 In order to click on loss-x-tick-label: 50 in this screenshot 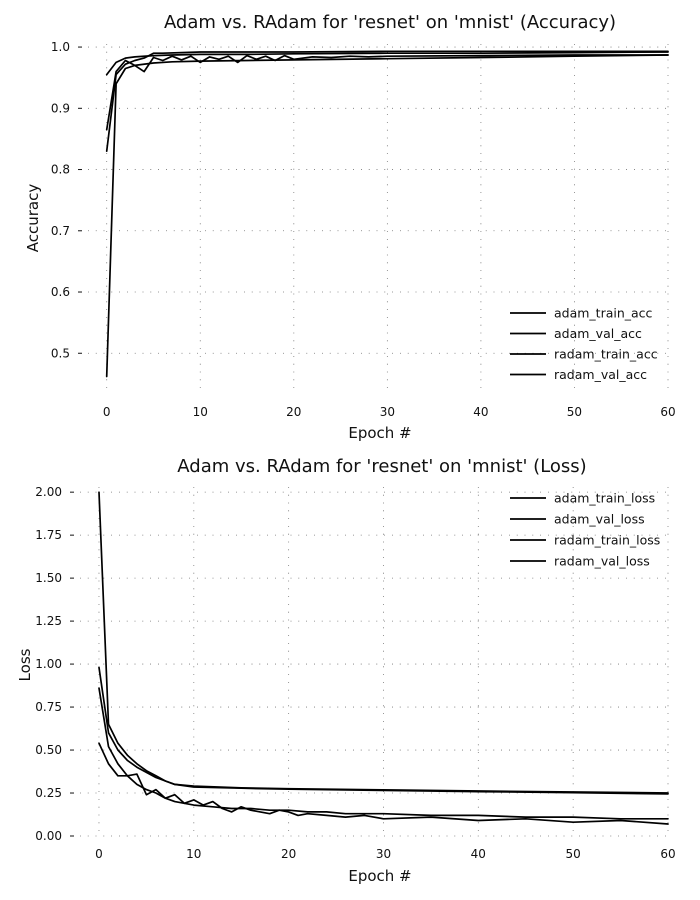, I will do `click(573, 854)`.